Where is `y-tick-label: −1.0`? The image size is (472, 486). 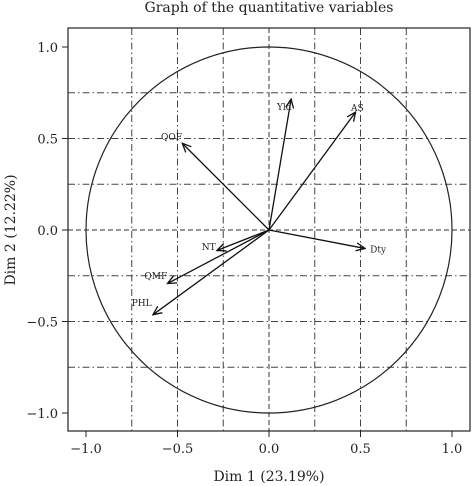 y-tick-label: −1.0 is located at coordinates (42, 414).